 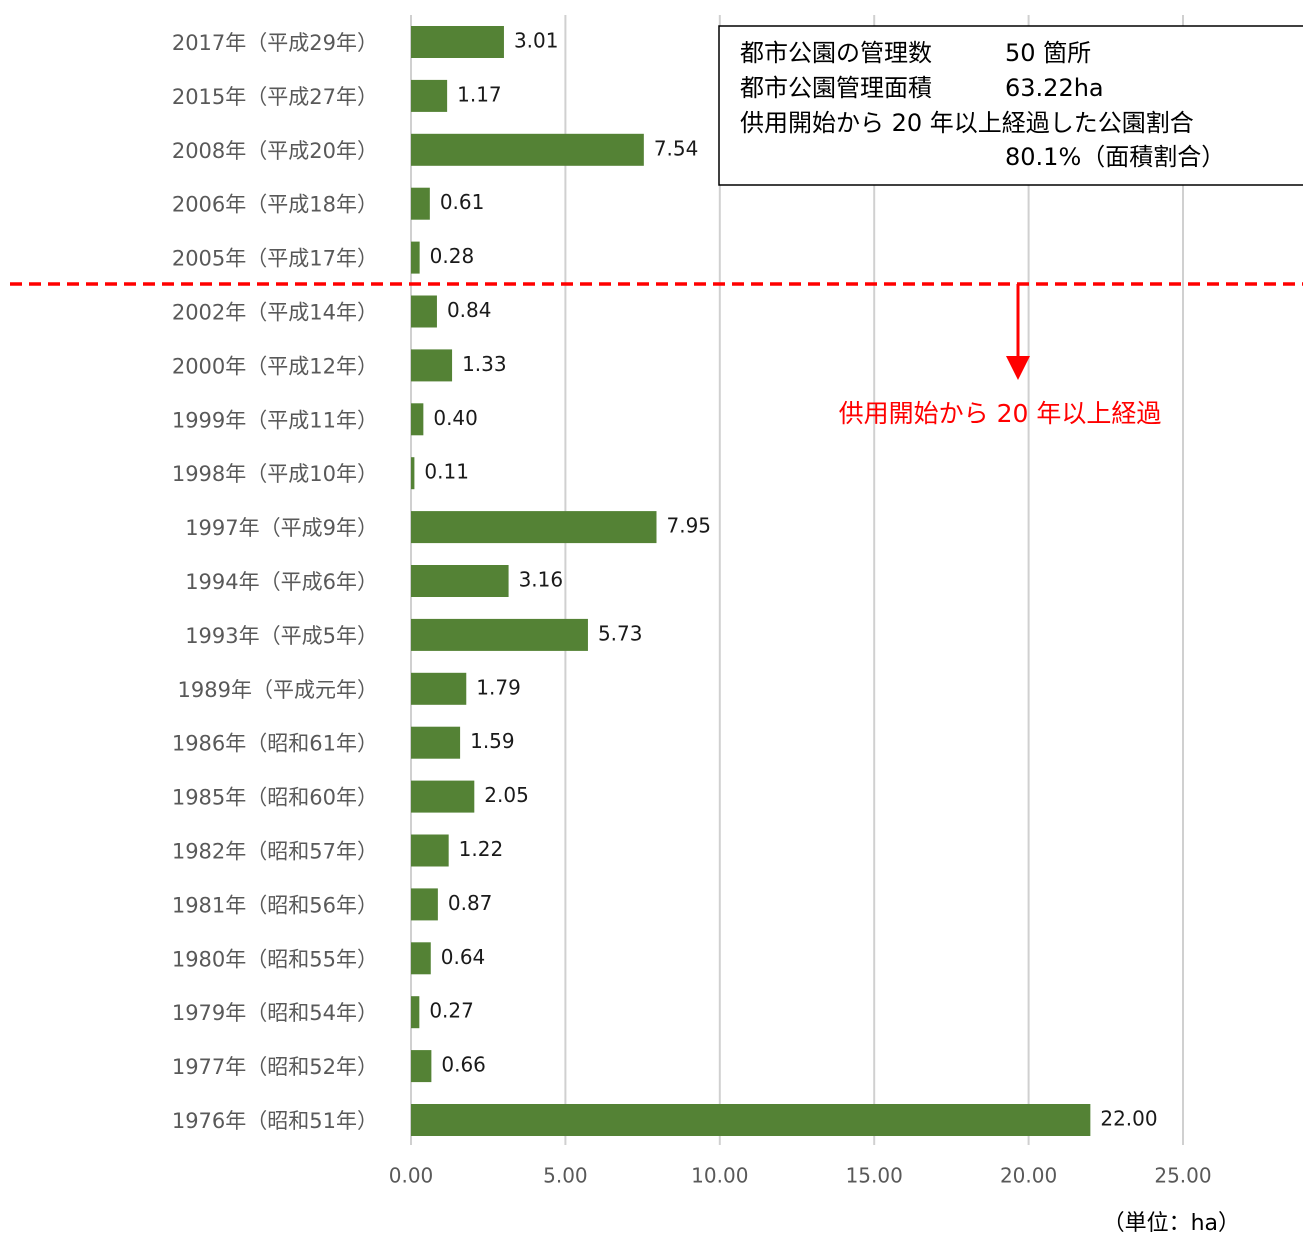 What do you see at coordinates (688, 526) in the screenshot?
I see `value-label: 7.95` at bounding box center [688, 526].